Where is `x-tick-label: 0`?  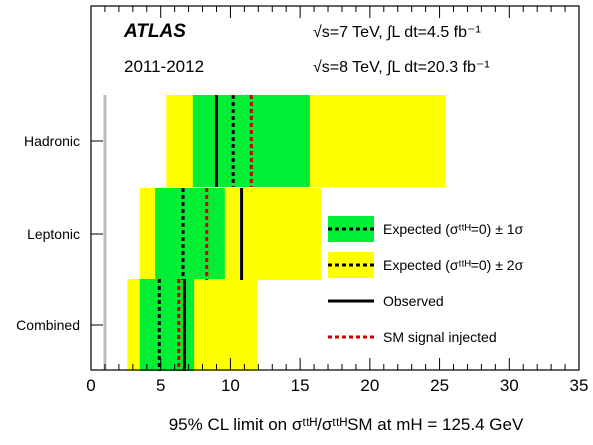 x-tick-label: 0 is located at coordinates (90, 385).